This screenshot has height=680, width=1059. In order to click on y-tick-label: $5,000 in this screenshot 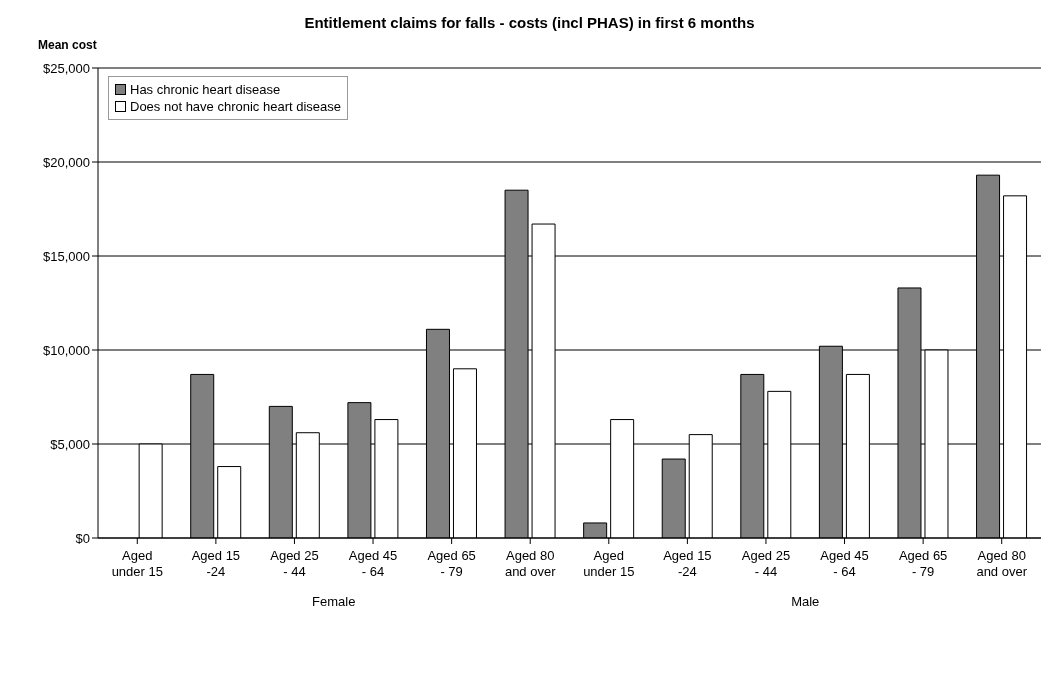, I will do `click(70, 444)`.